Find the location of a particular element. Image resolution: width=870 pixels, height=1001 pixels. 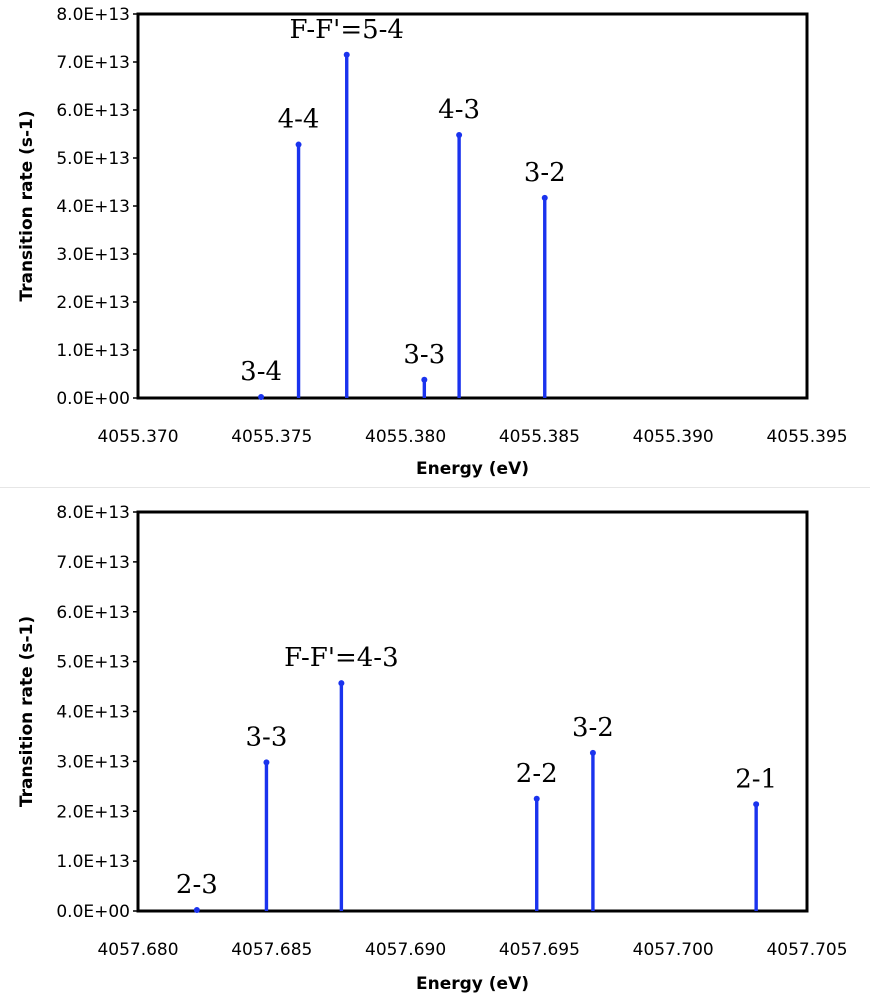

transition-label: 4-4 is located at coordinates (299, 120).